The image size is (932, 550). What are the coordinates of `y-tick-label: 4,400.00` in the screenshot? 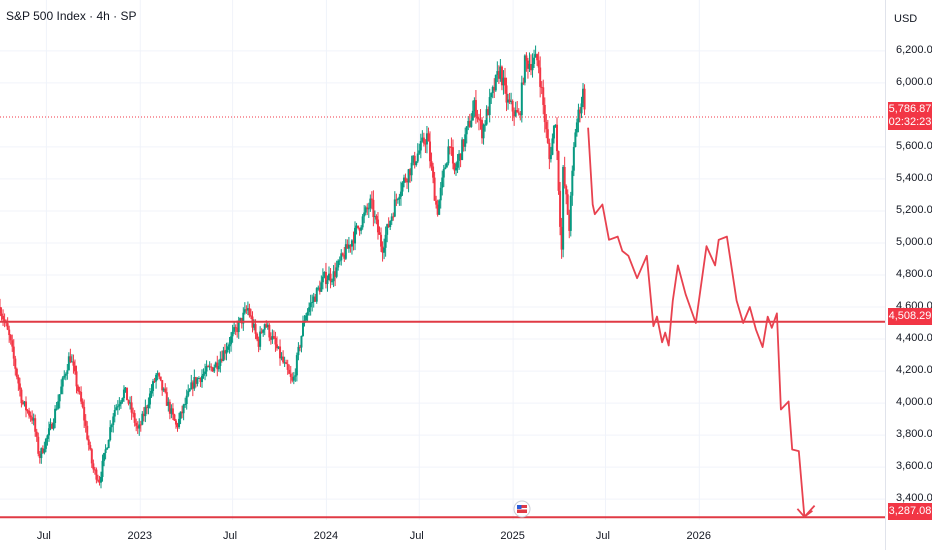 It's located at (914, 338).